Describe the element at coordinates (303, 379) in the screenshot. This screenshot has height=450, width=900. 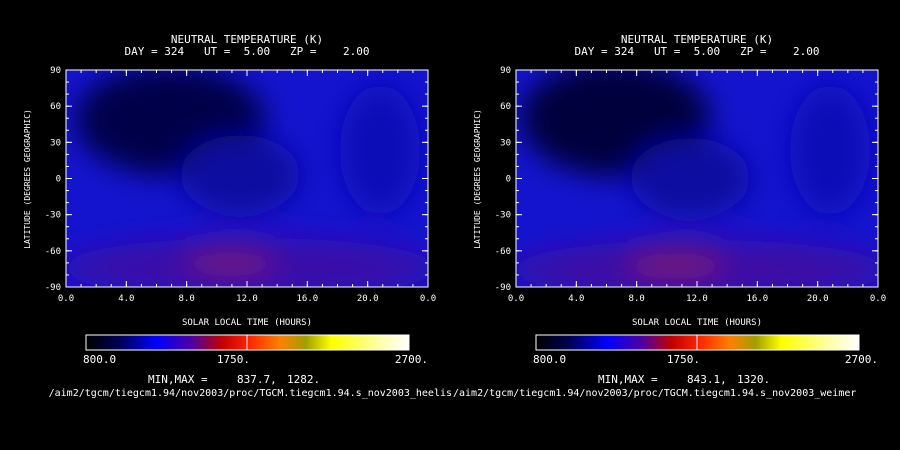
I see `max-value: 1282.` at that location.